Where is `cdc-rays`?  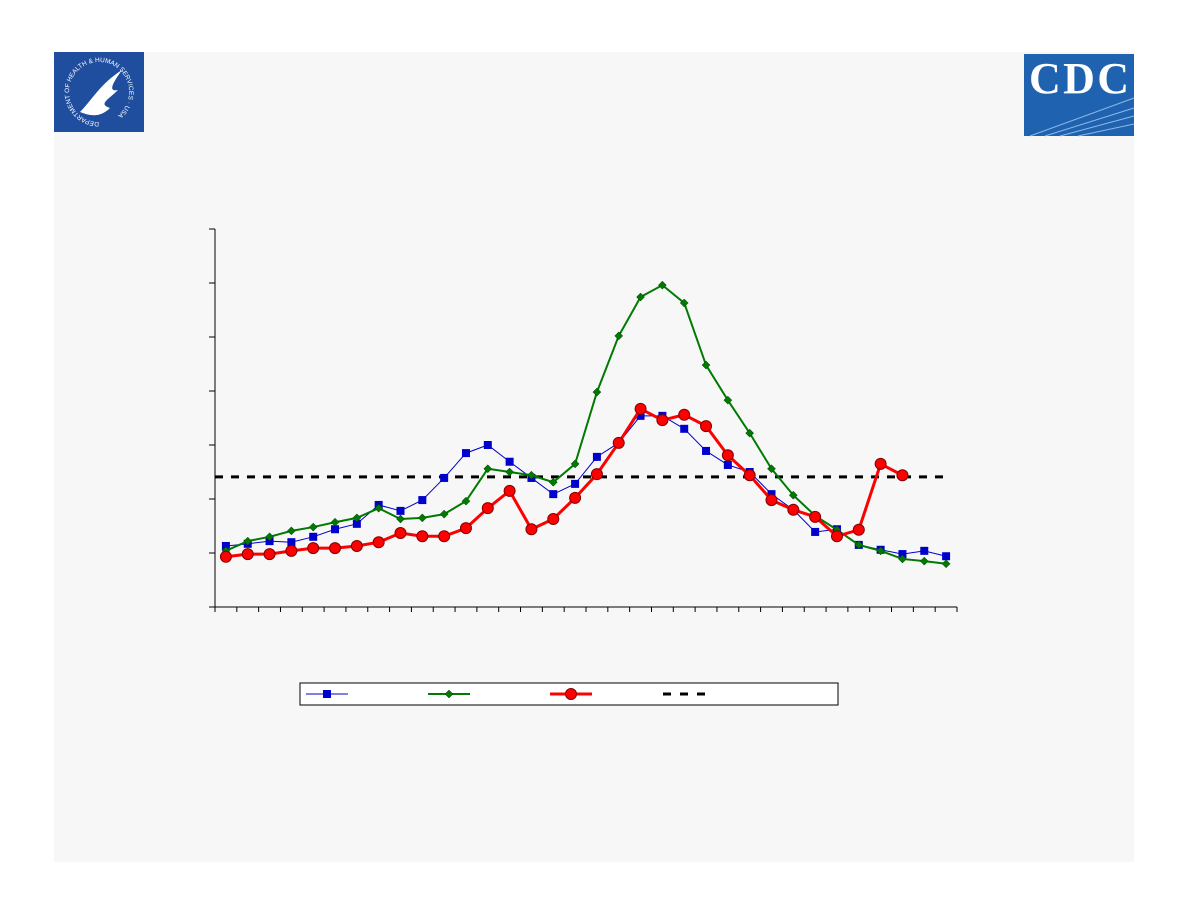
cdc-rays is located at coordinates (1082, 117).